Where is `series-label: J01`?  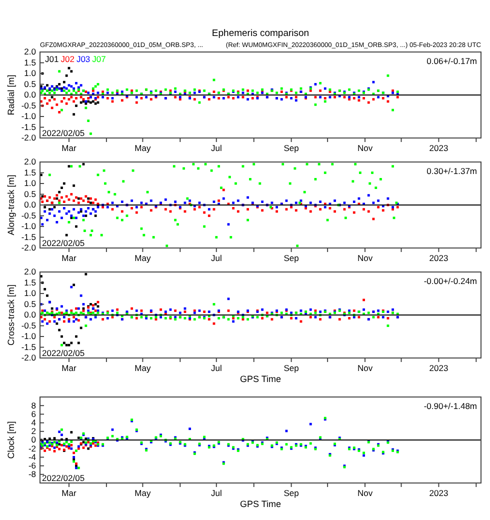
series-label: J01 is located at coordinates (52, 59).